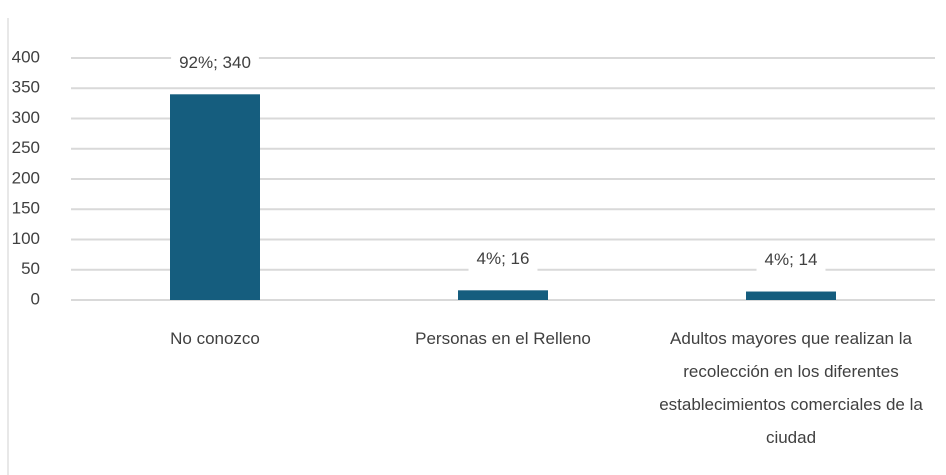 The height and width of the screenshot is (475, 946). What do you see at coordinates (26, 238) in the screenshot?
I see `y-tick-label: 100` at bounding box center [26, 238].